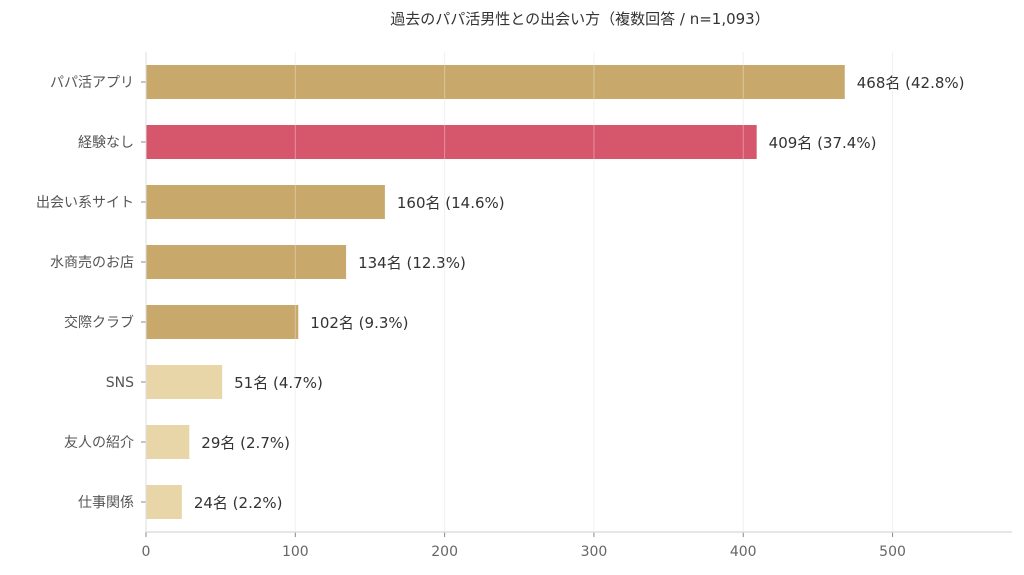 The image size is (1024, 575). I want to click on x-tick-label: 0, so click(146, 552).